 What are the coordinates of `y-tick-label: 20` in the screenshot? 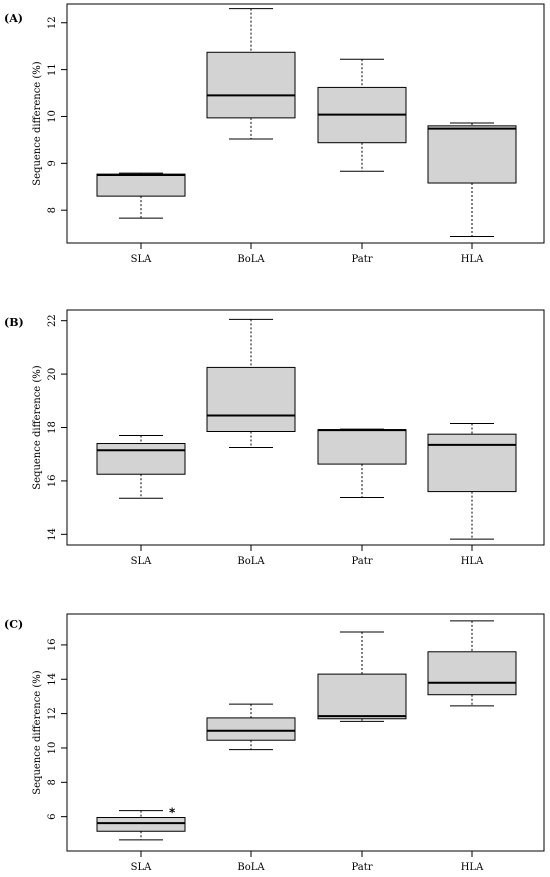 It's located at (52, 374).